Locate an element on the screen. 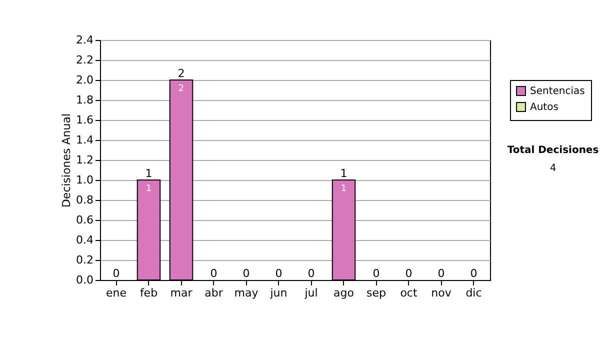 The width and height of the screenshot is (600, 340). text: 4 is located at coordinates (553, 168).